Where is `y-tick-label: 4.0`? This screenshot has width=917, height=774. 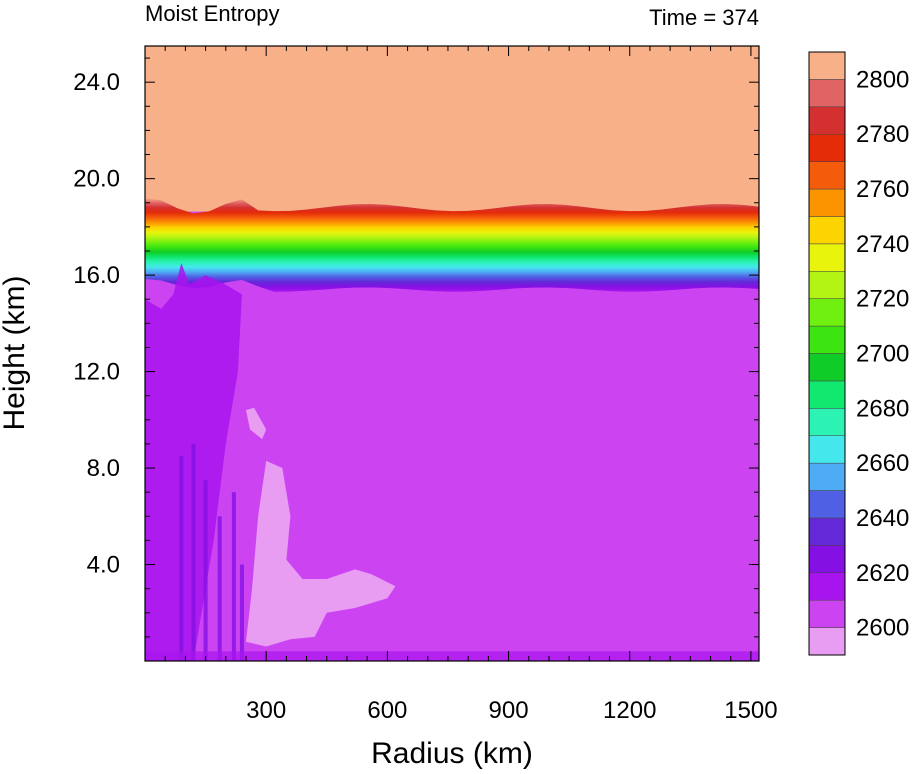 y-tick-label: 4.0 is located at coordinates (103, 565).